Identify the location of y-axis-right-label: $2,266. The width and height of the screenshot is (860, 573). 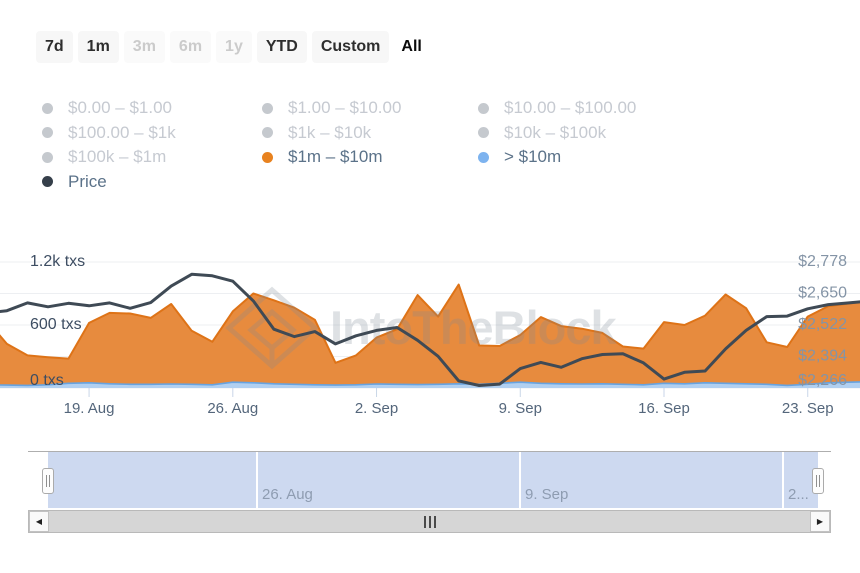
(822, 380).